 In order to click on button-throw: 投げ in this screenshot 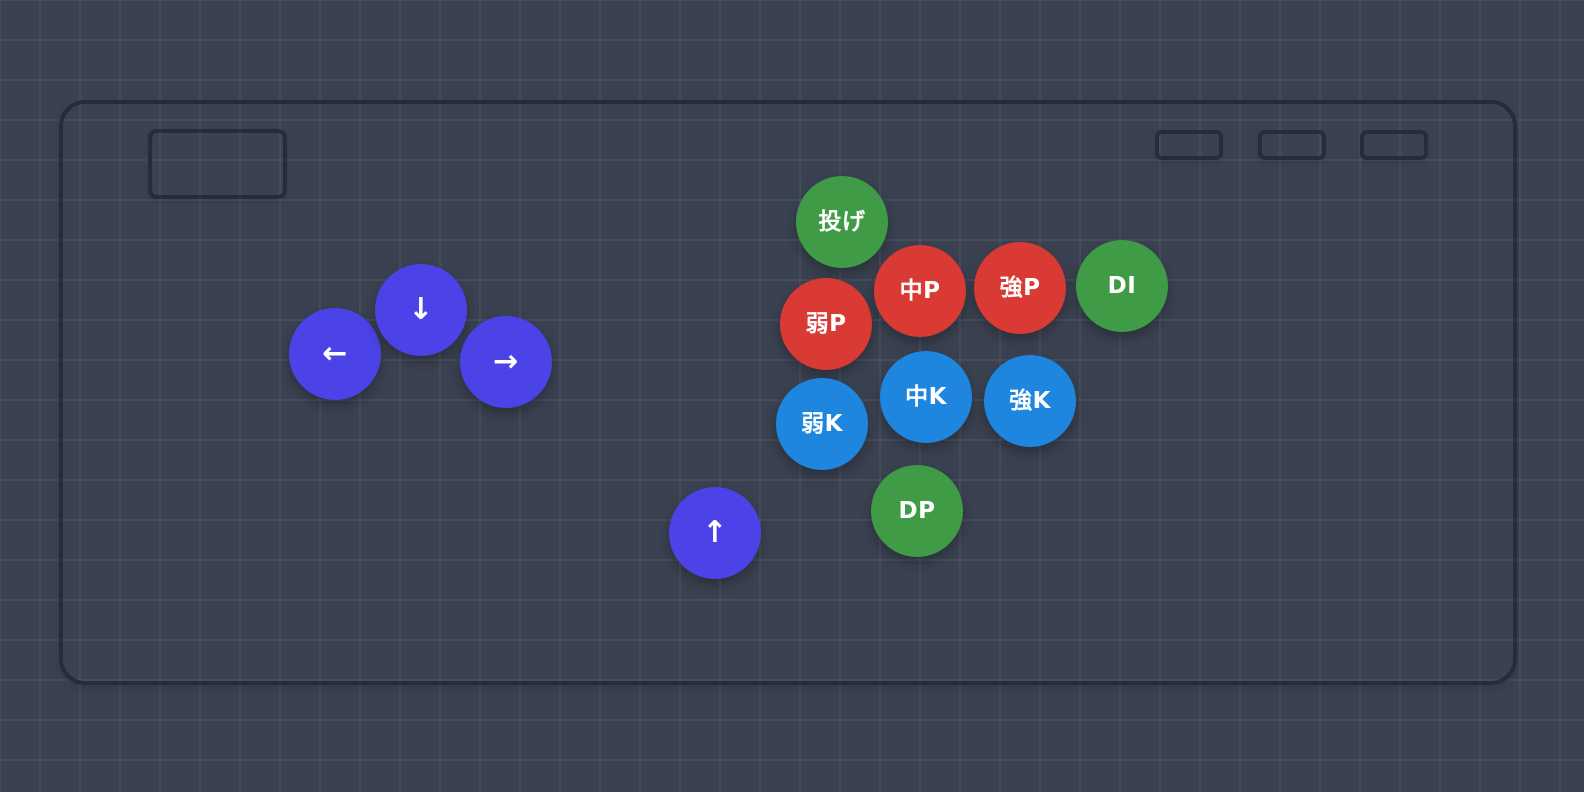, I will do `click(842, 222)`.